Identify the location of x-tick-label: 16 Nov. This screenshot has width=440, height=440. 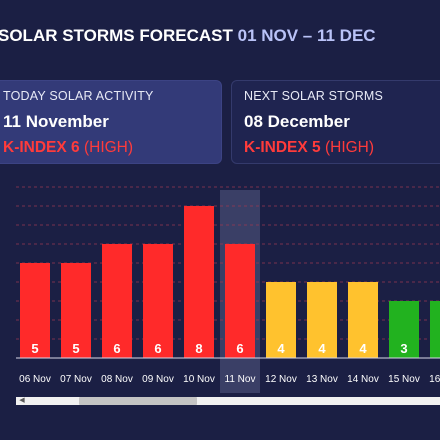
(434, 379).